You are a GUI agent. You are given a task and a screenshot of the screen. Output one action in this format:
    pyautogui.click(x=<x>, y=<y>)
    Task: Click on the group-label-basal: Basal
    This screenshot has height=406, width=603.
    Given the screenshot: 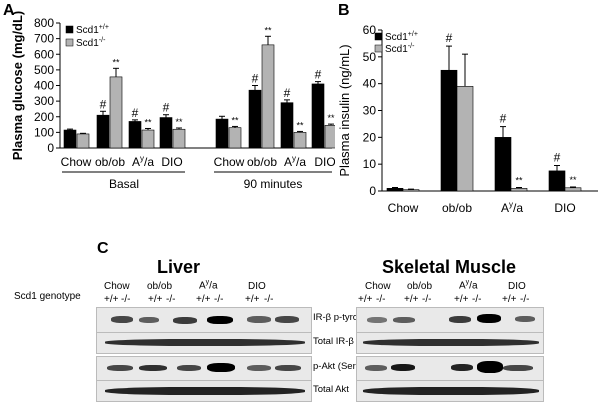 What is the action you would take?
    pyautogui.click(x=124, y=184)
    